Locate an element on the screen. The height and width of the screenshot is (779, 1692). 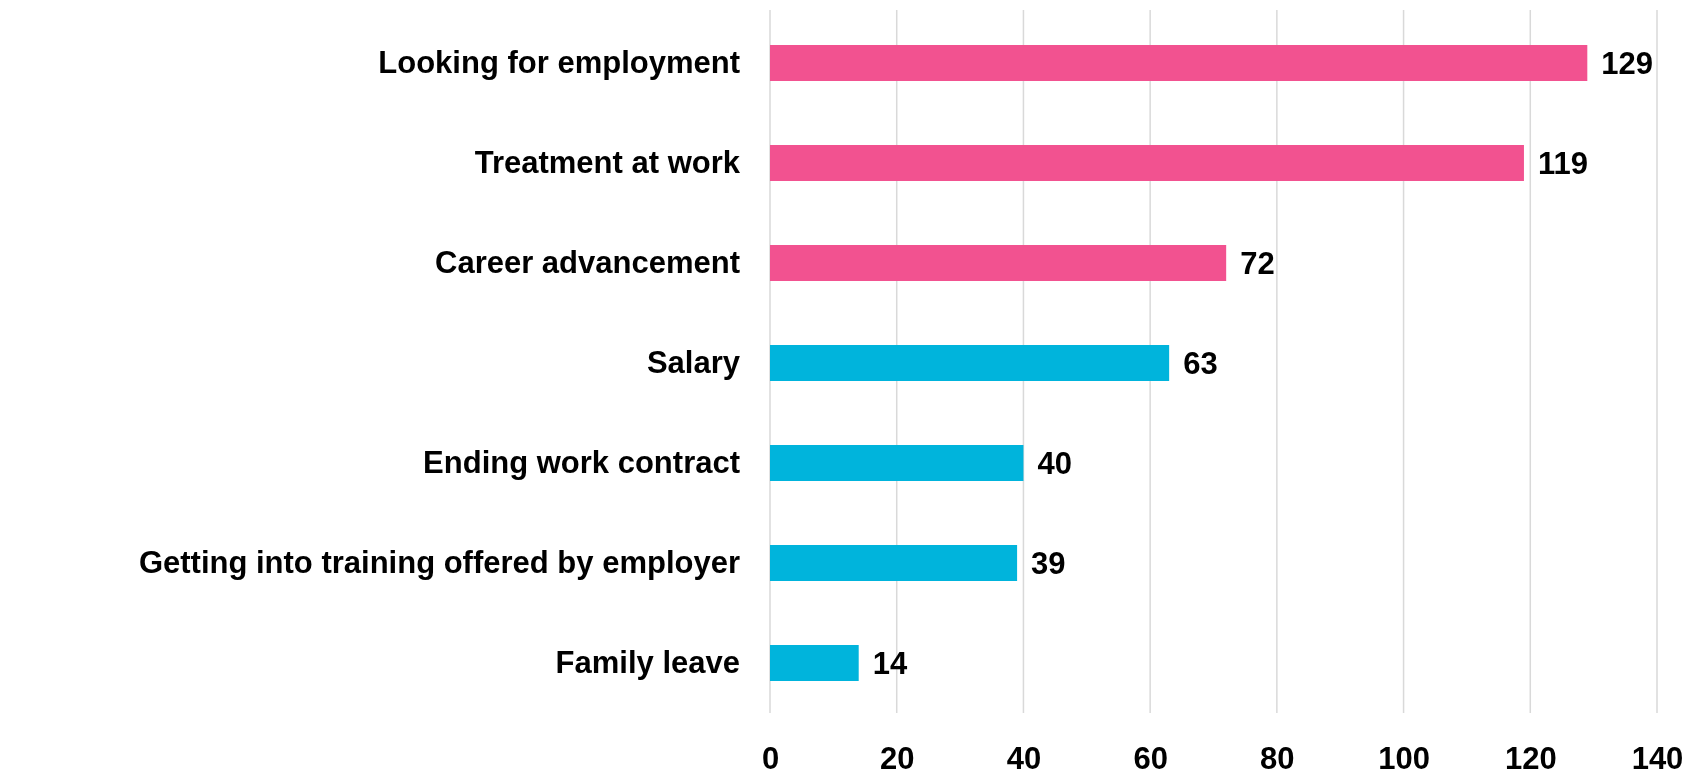
y-tick-label: Getting into training offered by employer is located at coordinates (439, 562).